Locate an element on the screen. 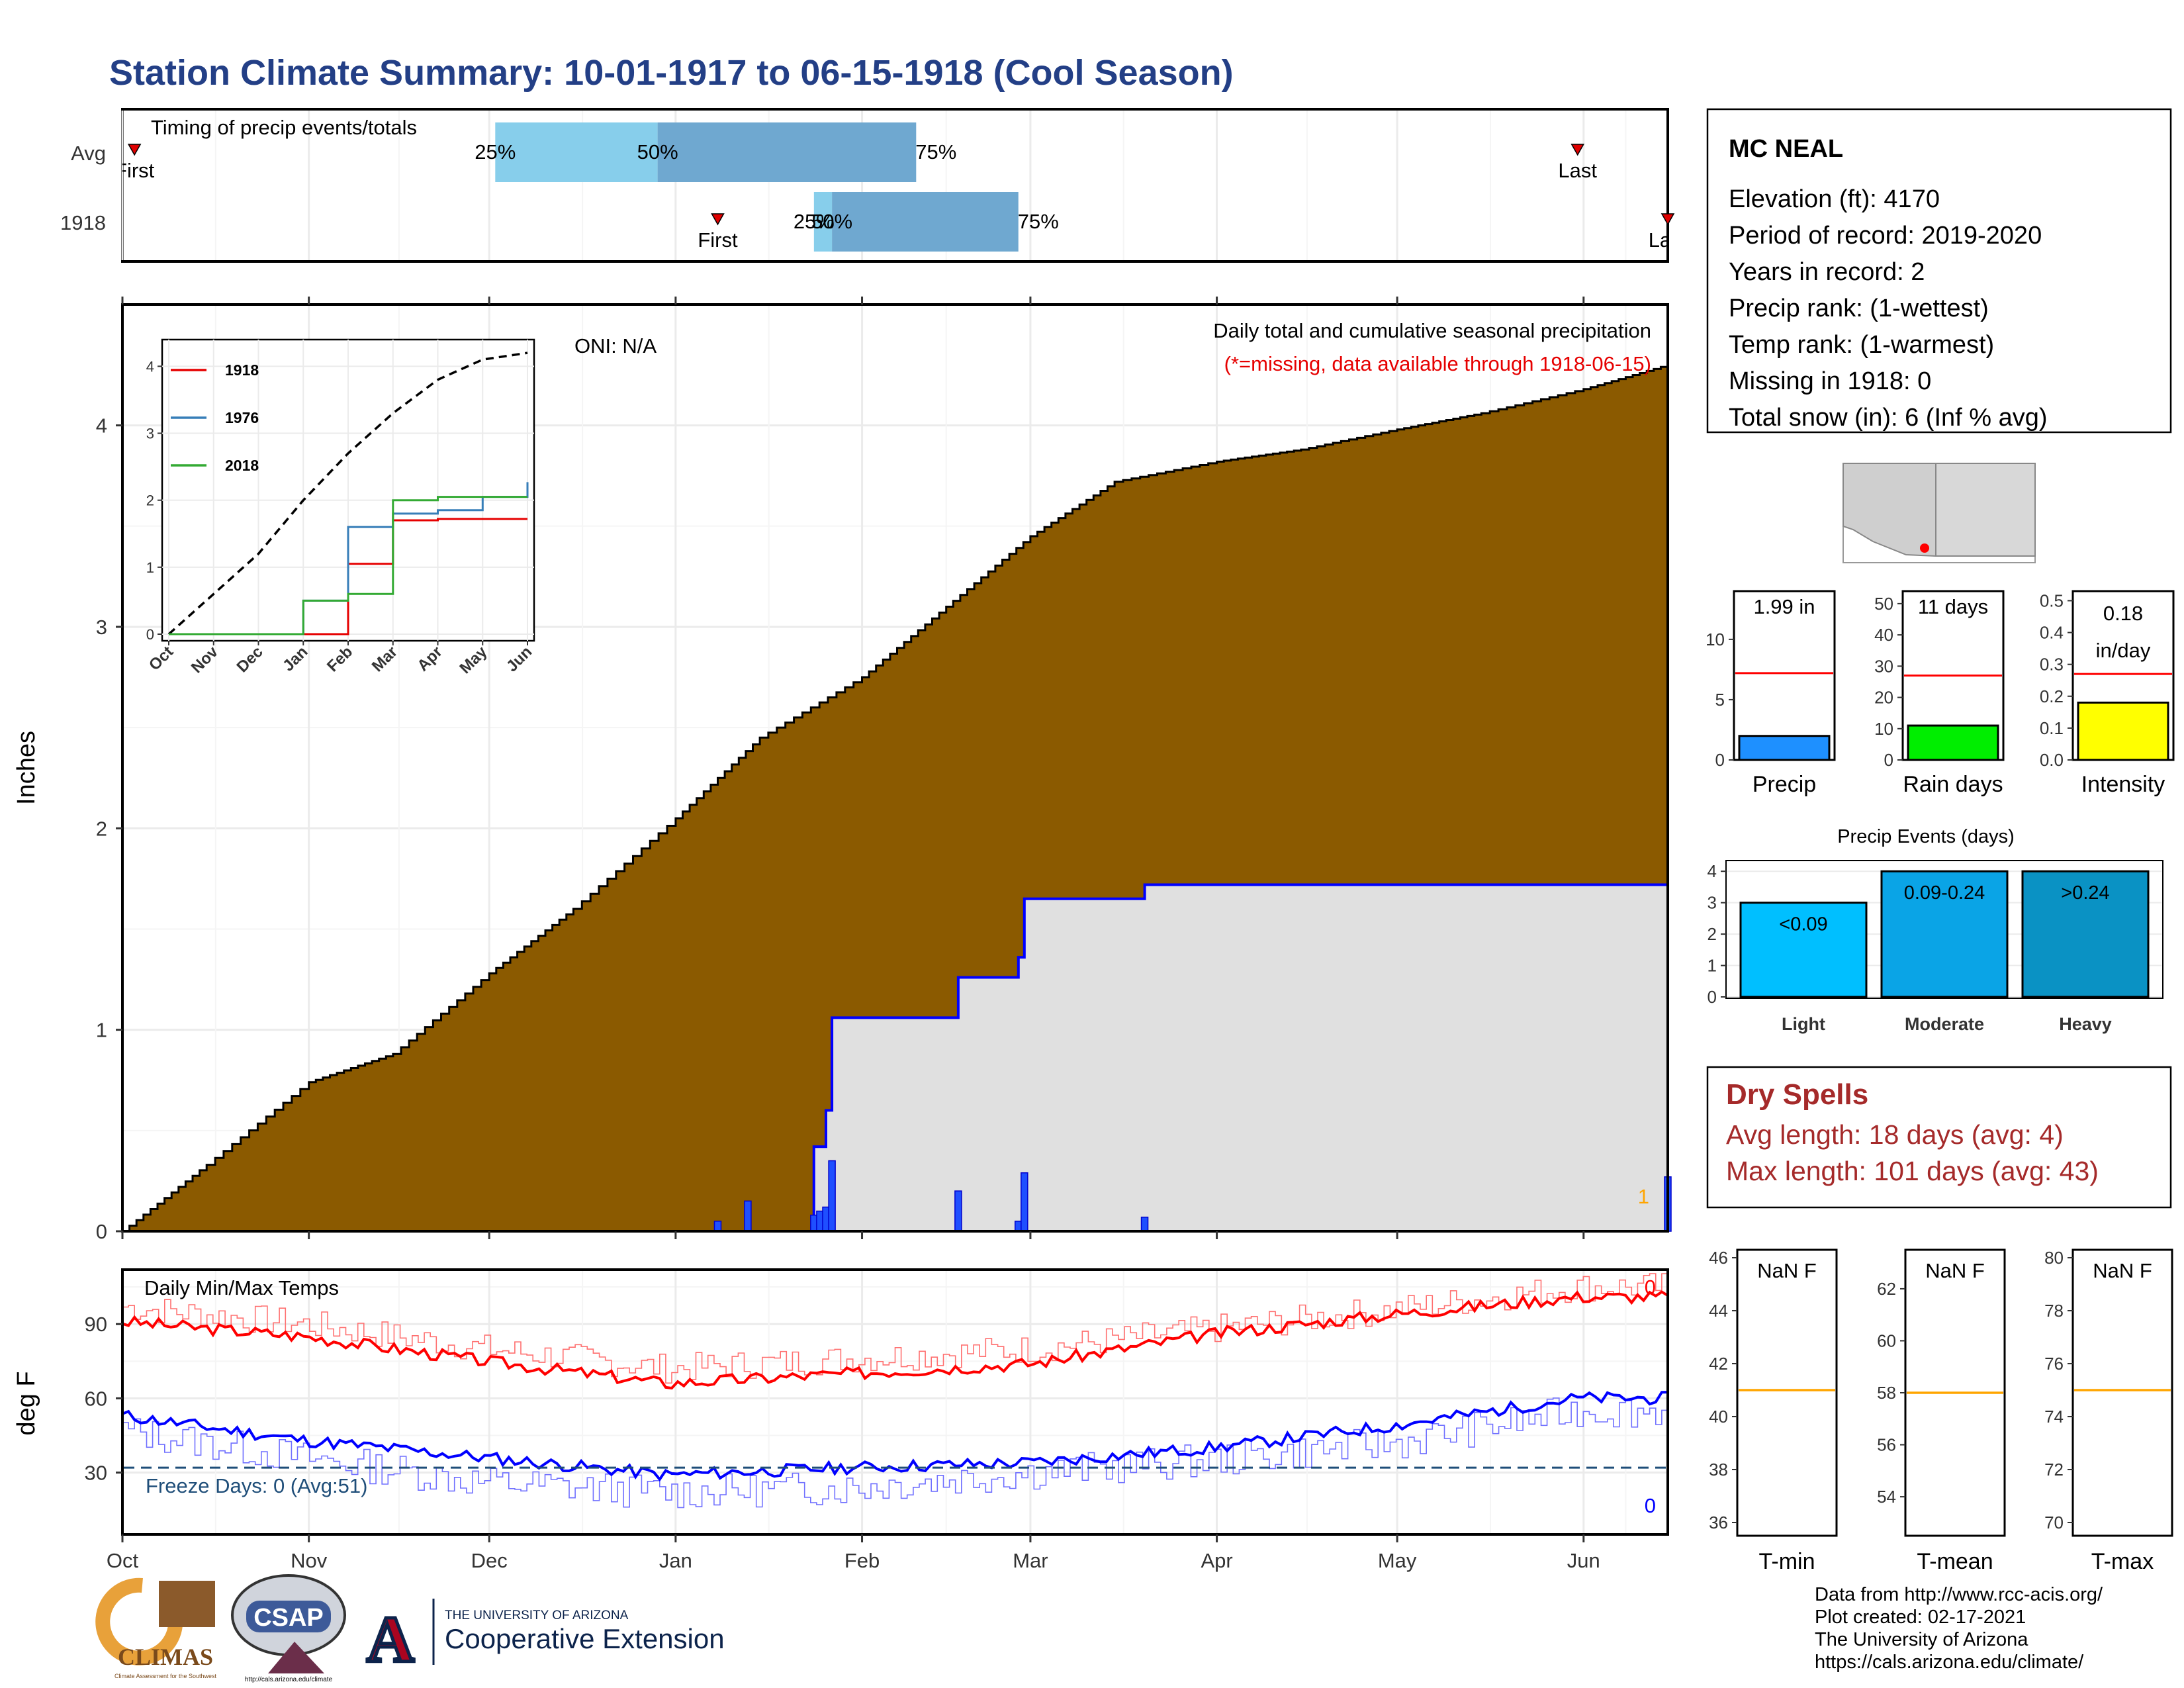 The width and height of the screenshot is (2184, 1688). timing-avg-last-label: Last is located at coordinates (1578, 170).